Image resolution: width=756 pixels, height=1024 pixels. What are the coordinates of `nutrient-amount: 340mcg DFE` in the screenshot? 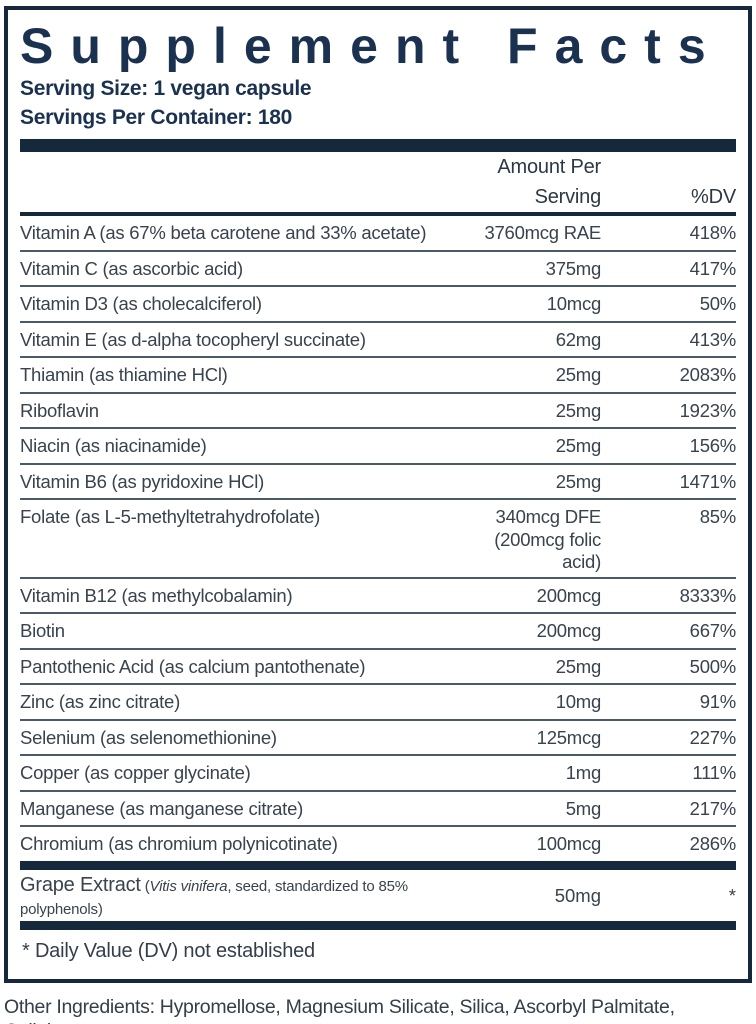 It's located at (548, 516).